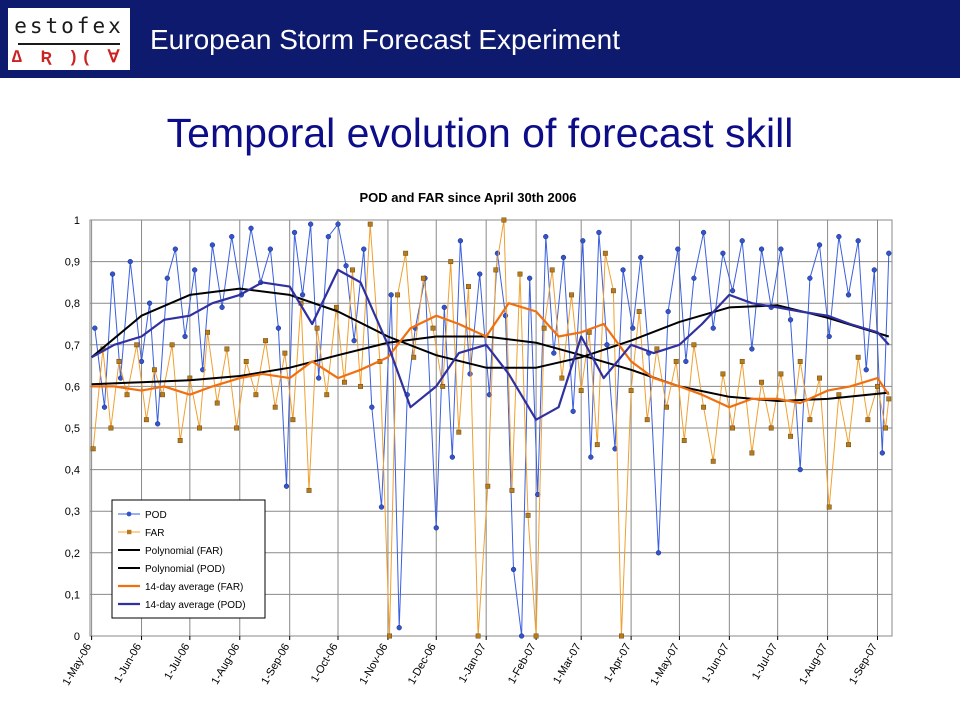 This screenshot has height=720, width=960. I want to click on legend-entry-label: Polynomial (FAR), so click(184, 551).